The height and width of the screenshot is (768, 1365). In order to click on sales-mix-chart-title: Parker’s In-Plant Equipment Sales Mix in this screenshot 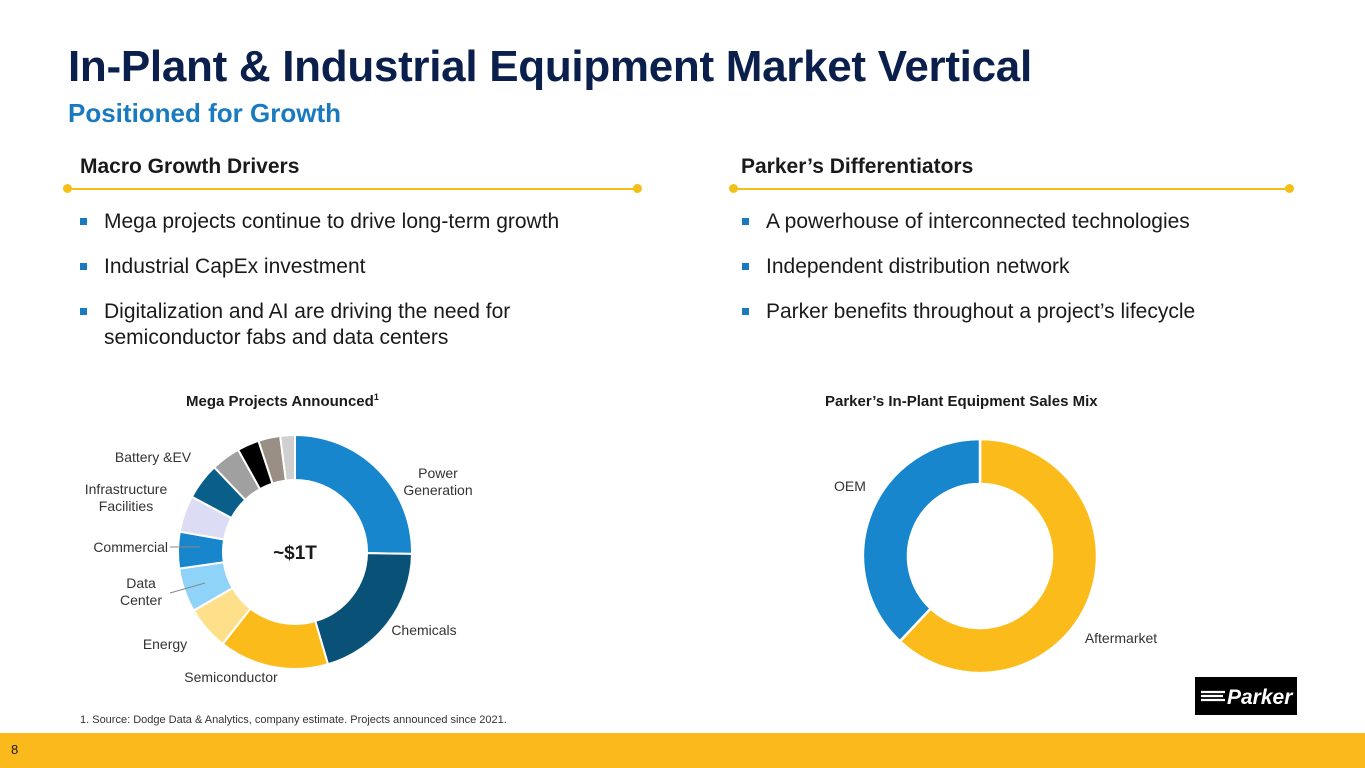, I will do `click(961, 401)`.